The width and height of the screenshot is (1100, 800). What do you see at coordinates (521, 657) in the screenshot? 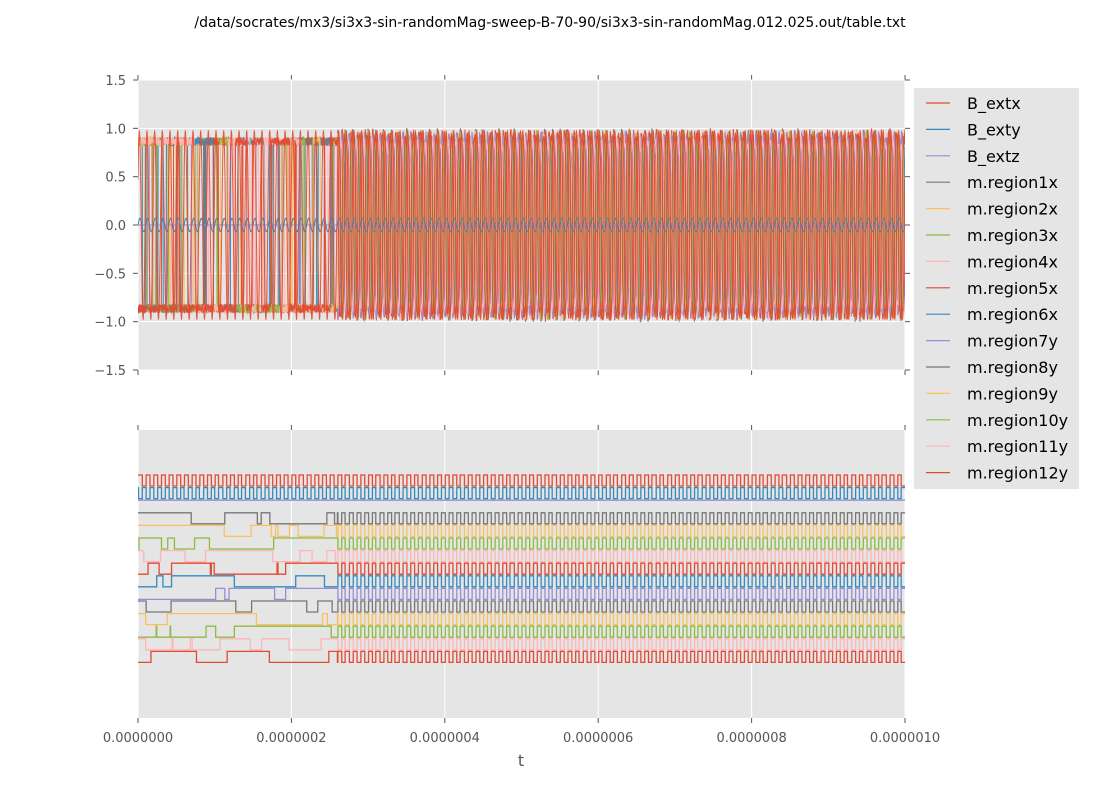
I see `digital-trace-m.region12y` at bounding box center [521, 657].